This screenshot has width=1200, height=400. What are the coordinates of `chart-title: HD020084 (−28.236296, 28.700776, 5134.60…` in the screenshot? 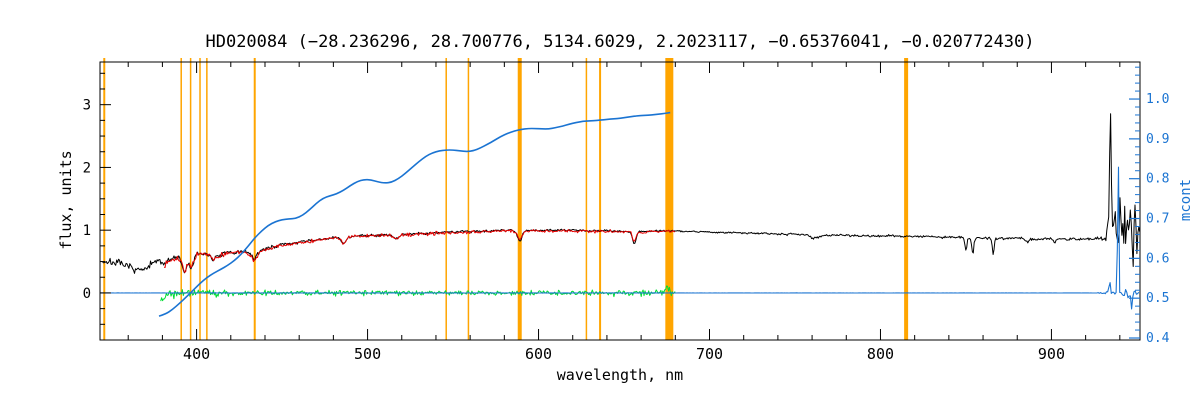 It's located at (620, 42).